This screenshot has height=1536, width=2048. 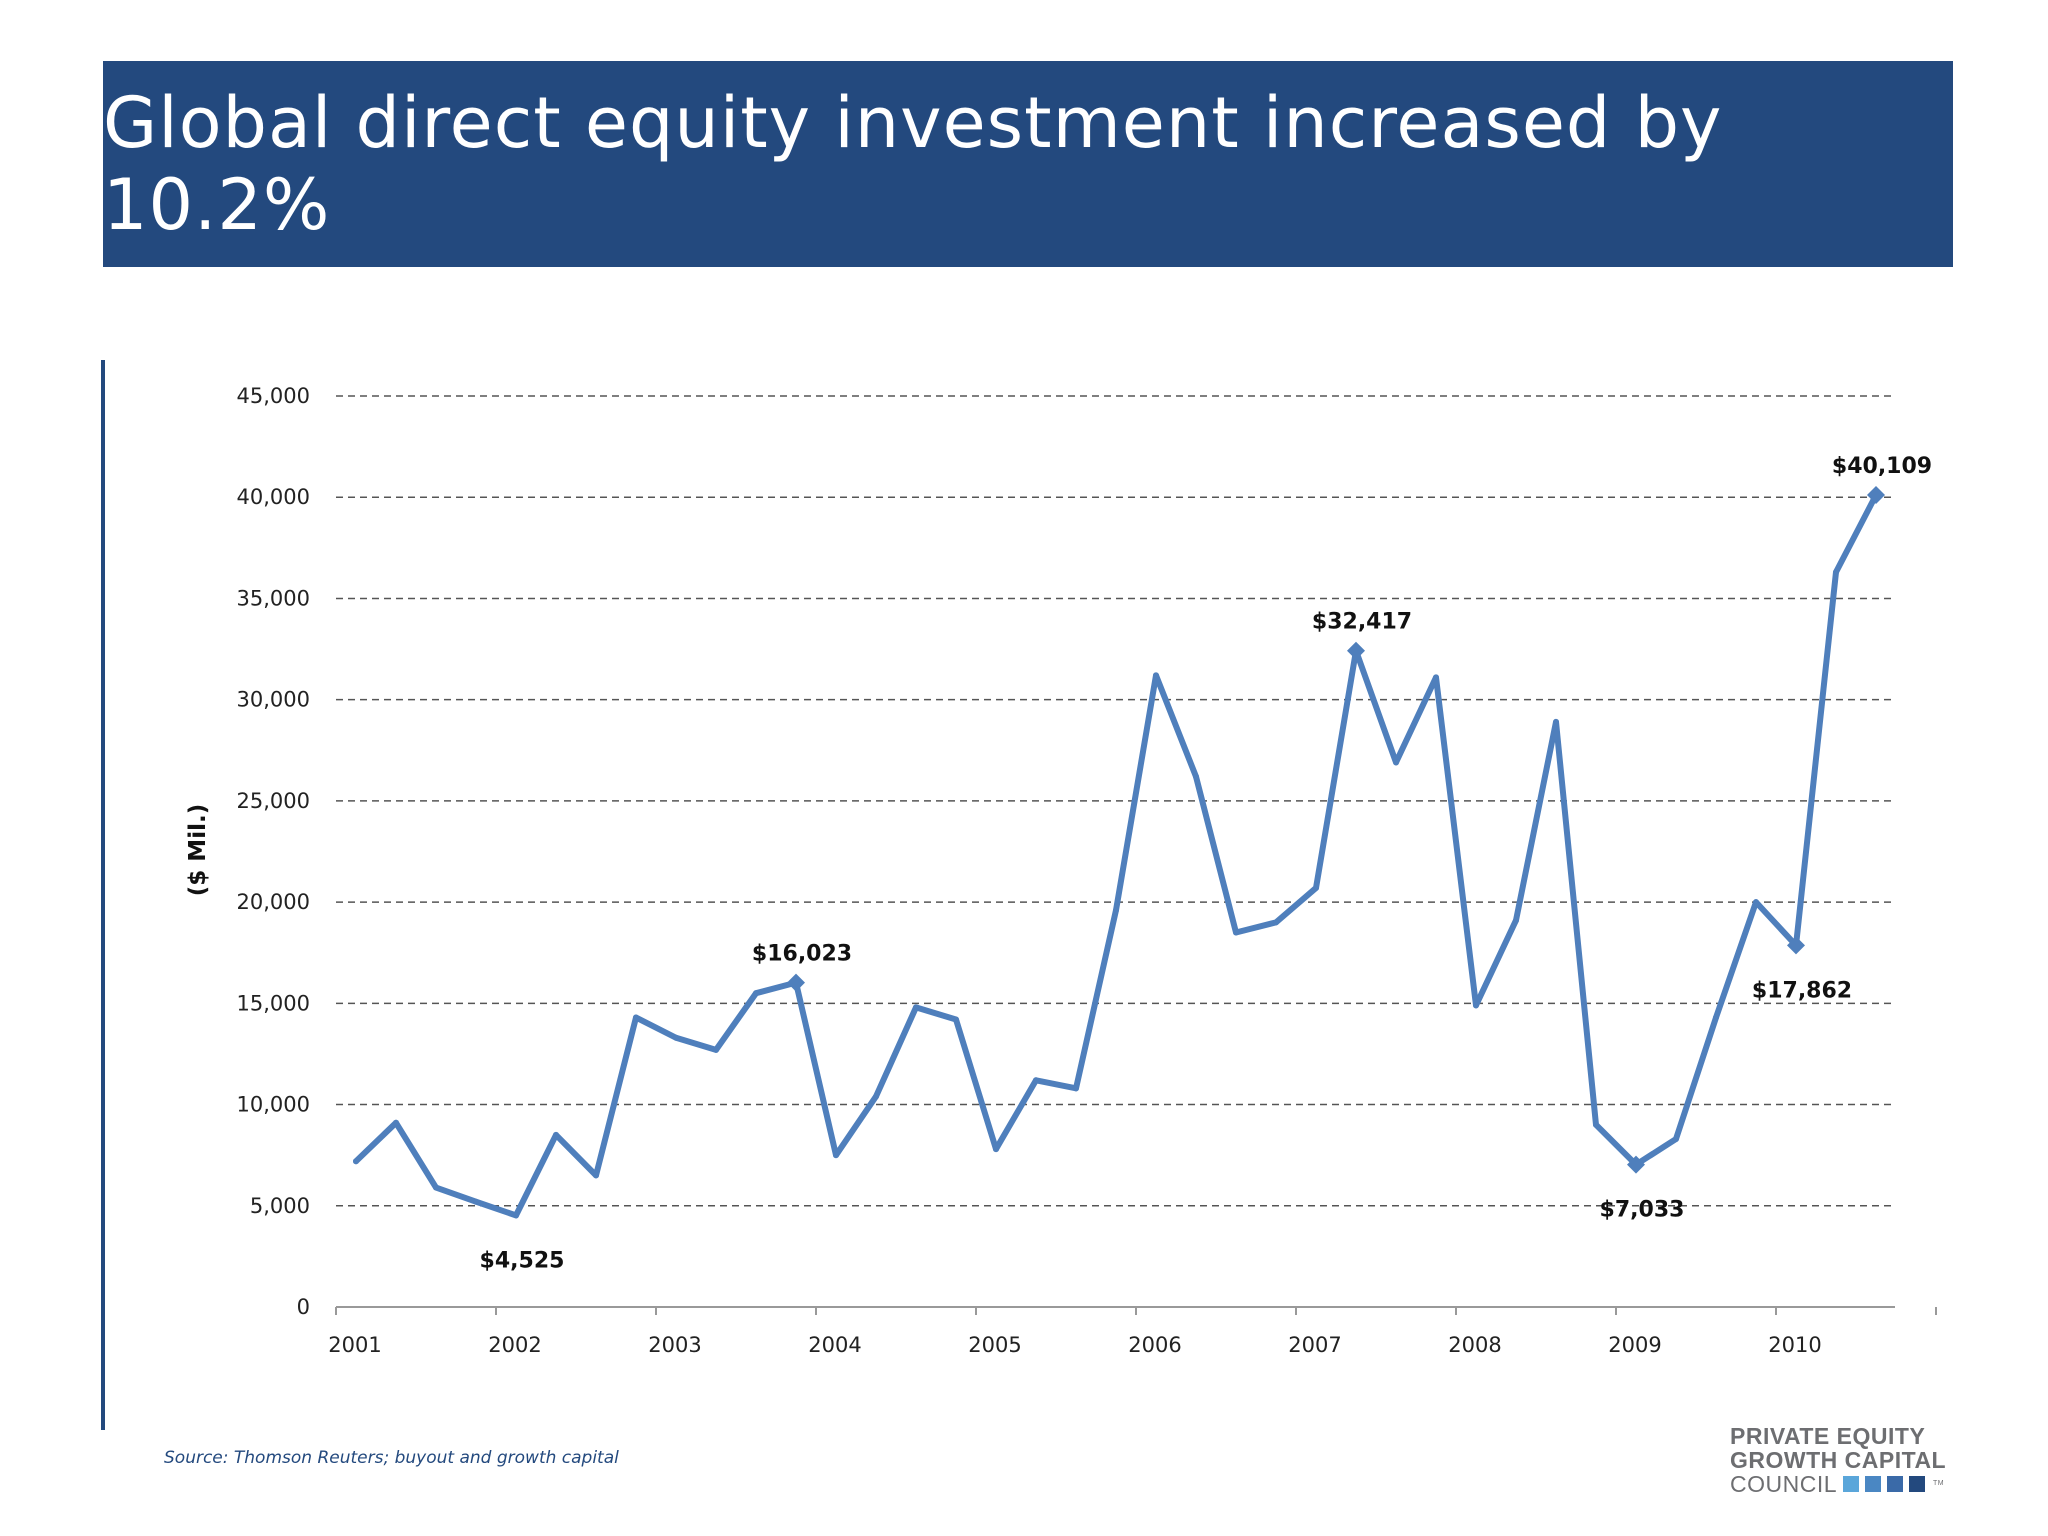 I want to click on x-tick-label: 2006, so click(x=1154, y=1345).